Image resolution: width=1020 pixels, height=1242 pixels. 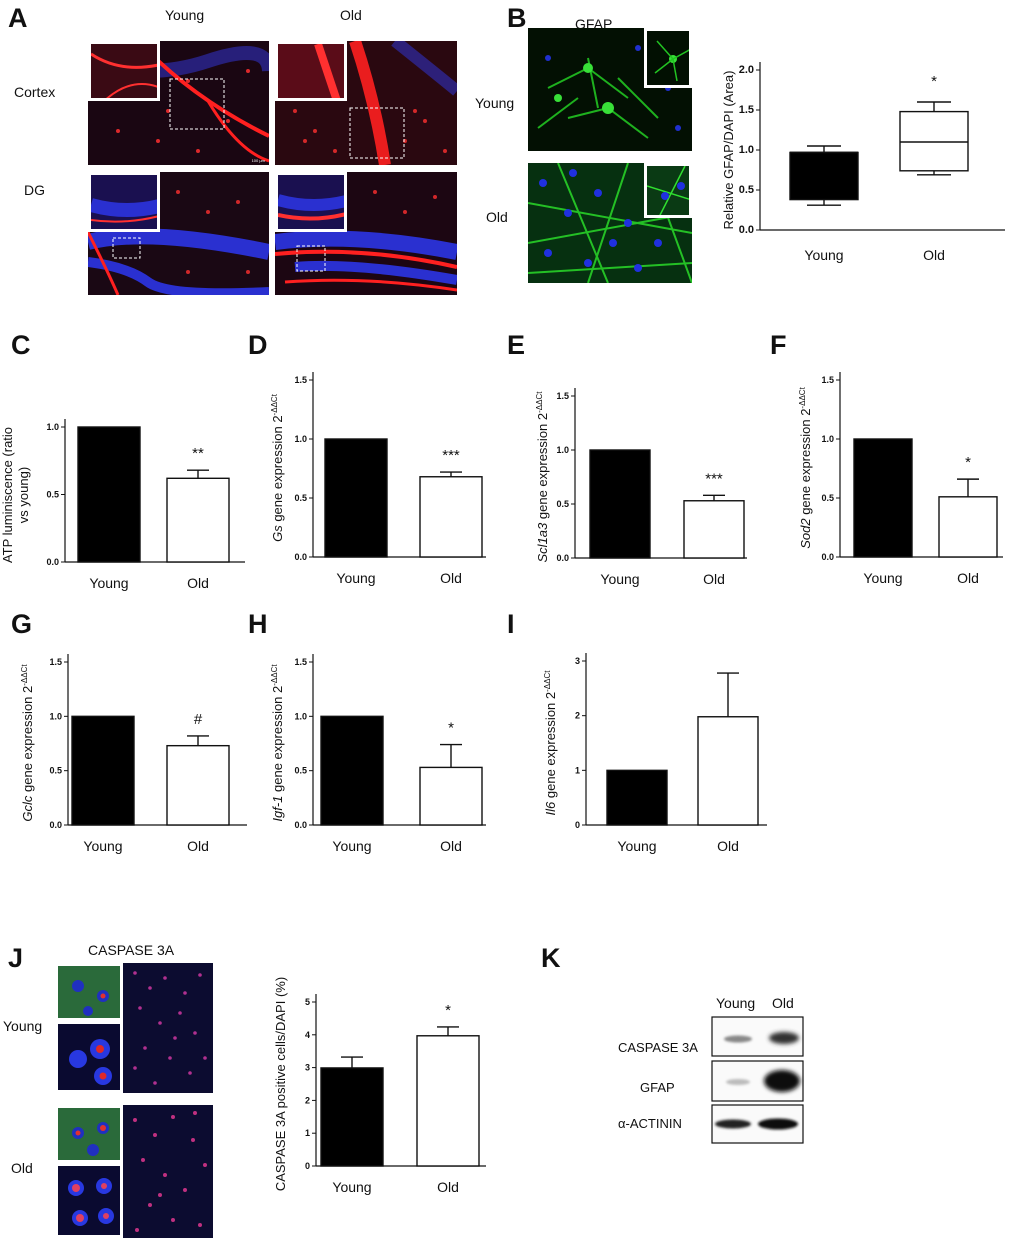 I want to click on chart-i-ytick-label: 0, so click(x=577, y=825).